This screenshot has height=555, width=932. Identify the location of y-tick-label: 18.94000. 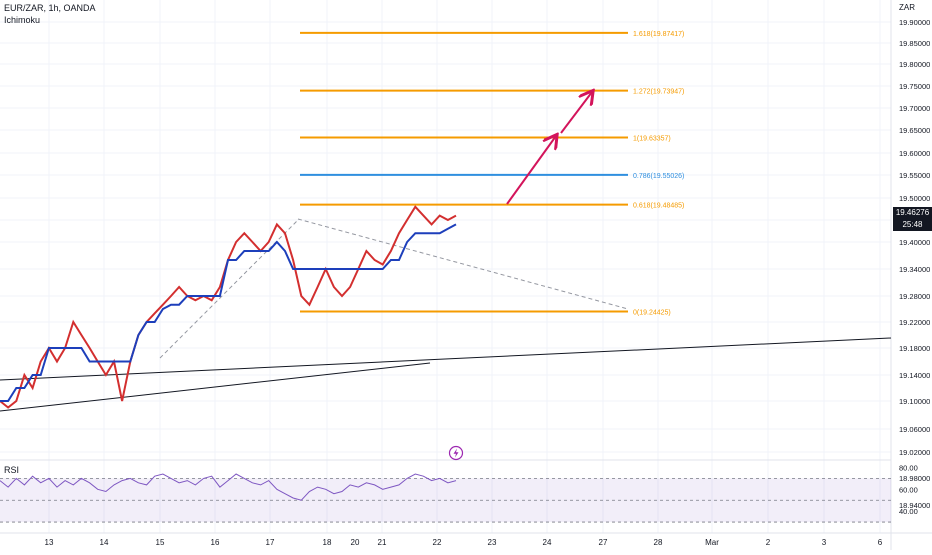
(914, 505).